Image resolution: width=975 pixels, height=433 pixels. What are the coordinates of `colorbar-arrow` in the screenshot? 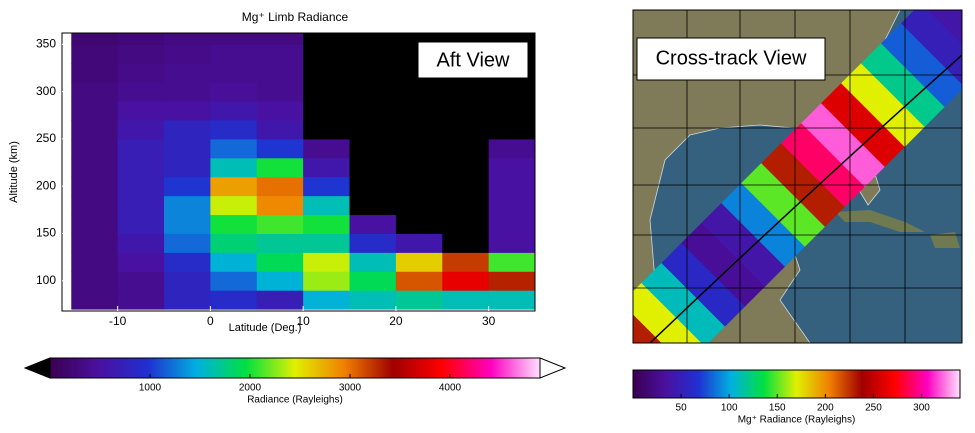 It's located at (37, 368).